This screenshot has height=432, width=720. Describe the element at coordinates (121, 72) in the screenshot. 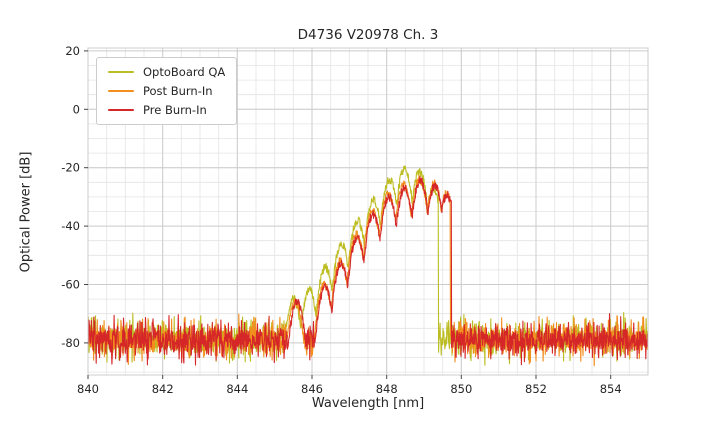

I see `legend-swatch-optoboard-qa` at that location.